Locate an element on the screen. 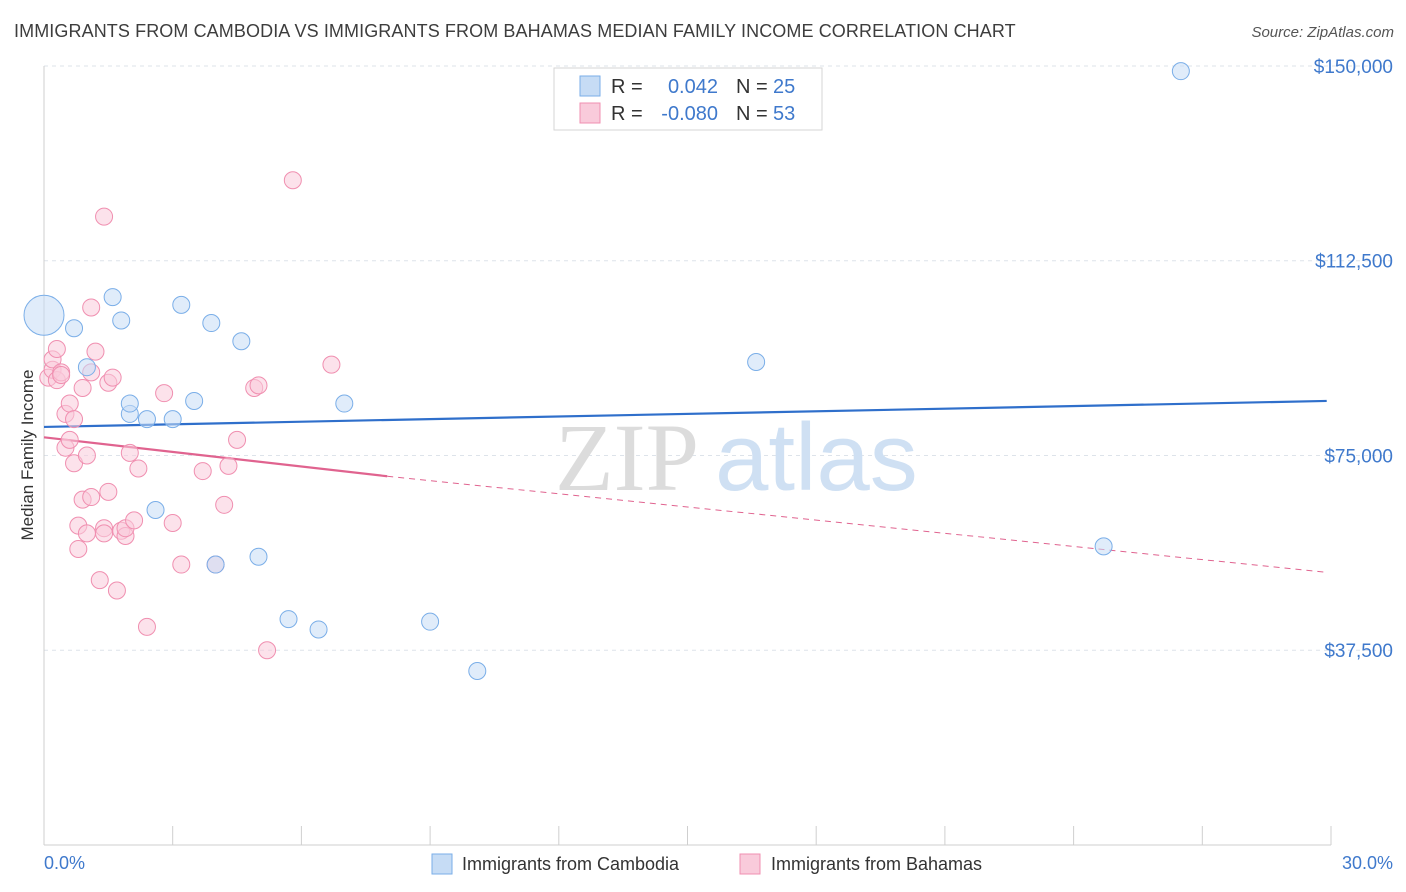 This screenshot has height=892, width=1406. watermark-zip: ZIP is located at coordinates (627, 457).